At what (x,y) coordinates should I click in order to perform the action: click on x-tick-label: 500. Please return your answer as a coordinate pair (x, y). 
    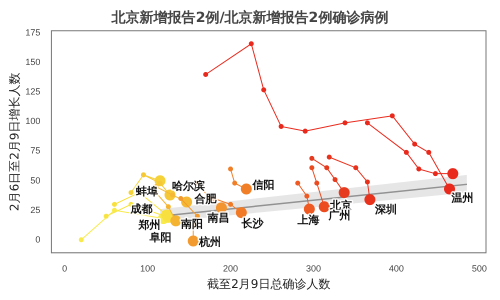
    Looking at the image, I should click on (479, 269).